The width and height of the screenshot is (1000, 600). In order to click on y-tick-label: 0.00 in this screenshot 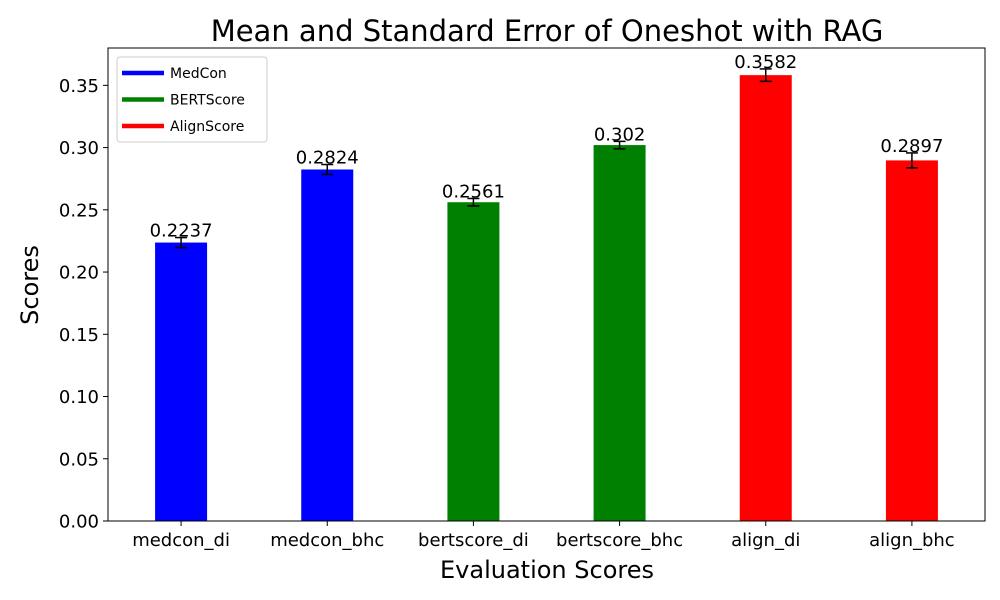, I will do `click(79, 522)`.